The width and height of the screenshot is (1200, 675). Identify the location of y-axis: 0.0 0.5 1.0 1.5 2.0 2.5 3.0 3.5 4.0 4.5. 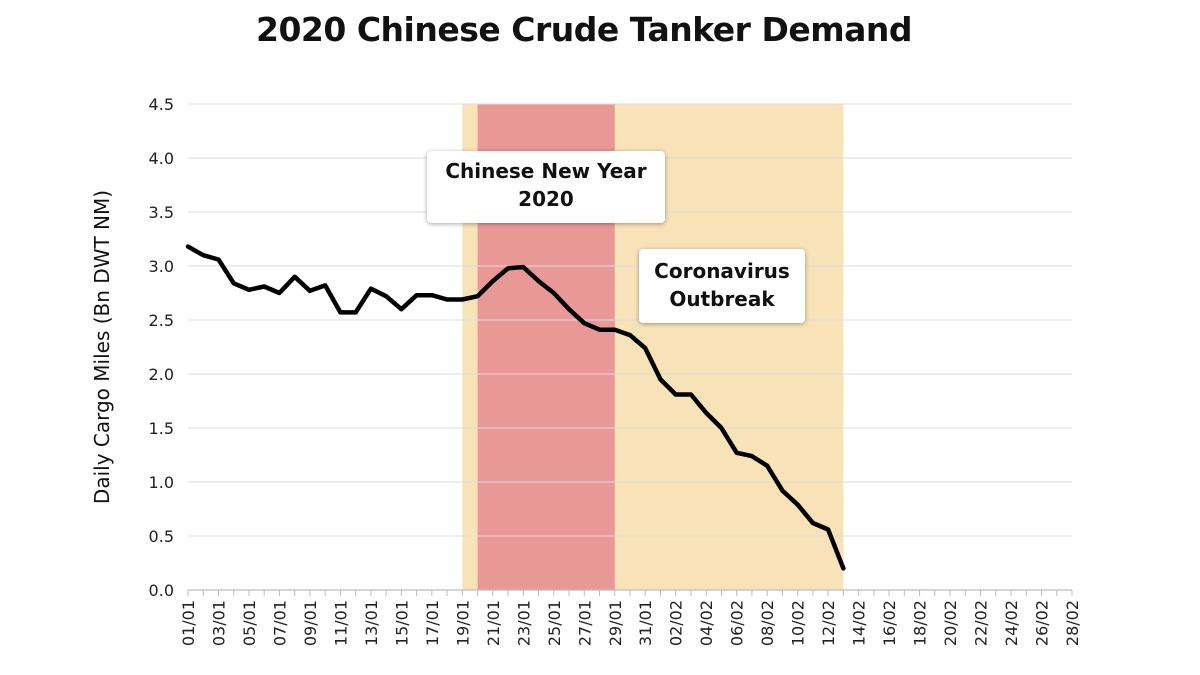
(161, 347).